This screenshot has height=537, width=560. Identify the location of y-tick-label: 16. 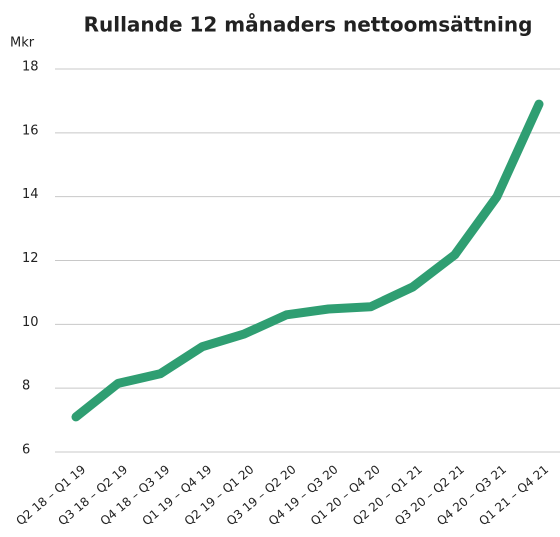
(30, 130).